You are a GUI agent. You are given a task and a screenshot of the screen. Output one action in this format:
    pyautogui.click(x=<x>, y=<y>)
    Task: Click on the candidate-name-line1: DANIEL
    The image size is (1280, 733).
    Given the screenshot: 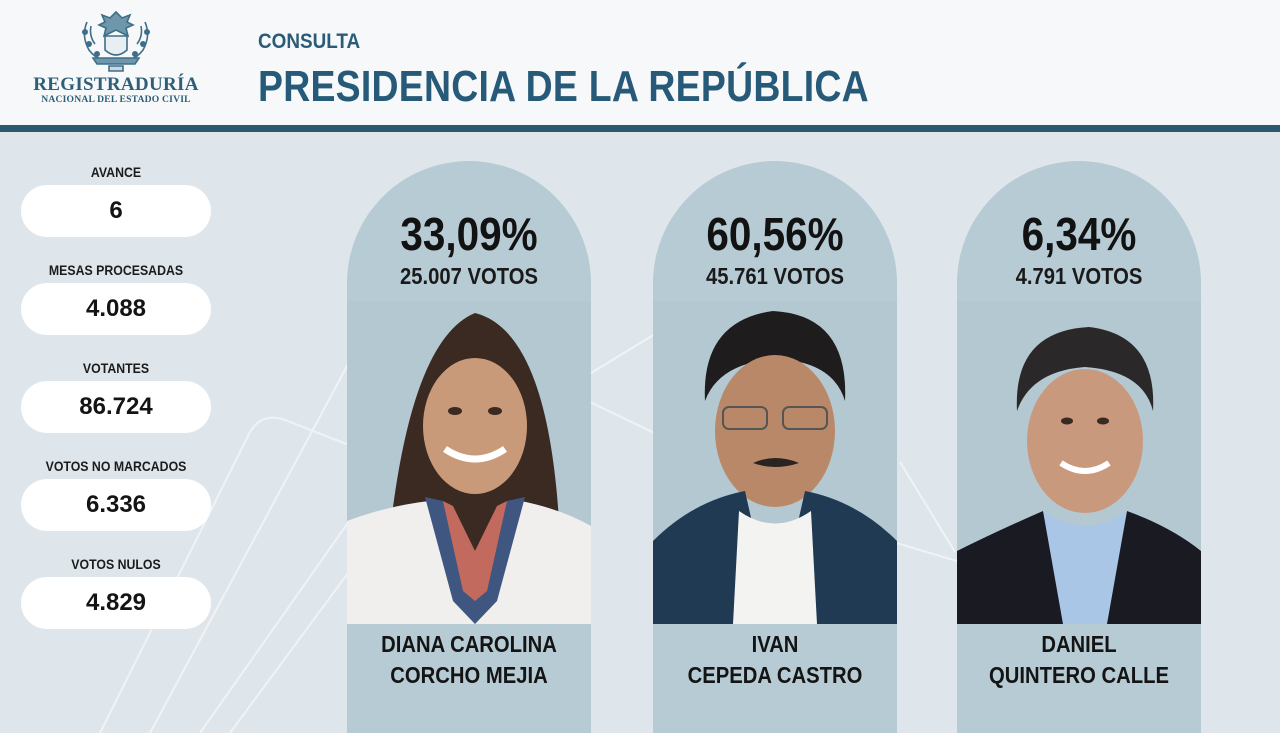 What is the action you would take?
    pyautogui.click(x=1079, y=644)
    